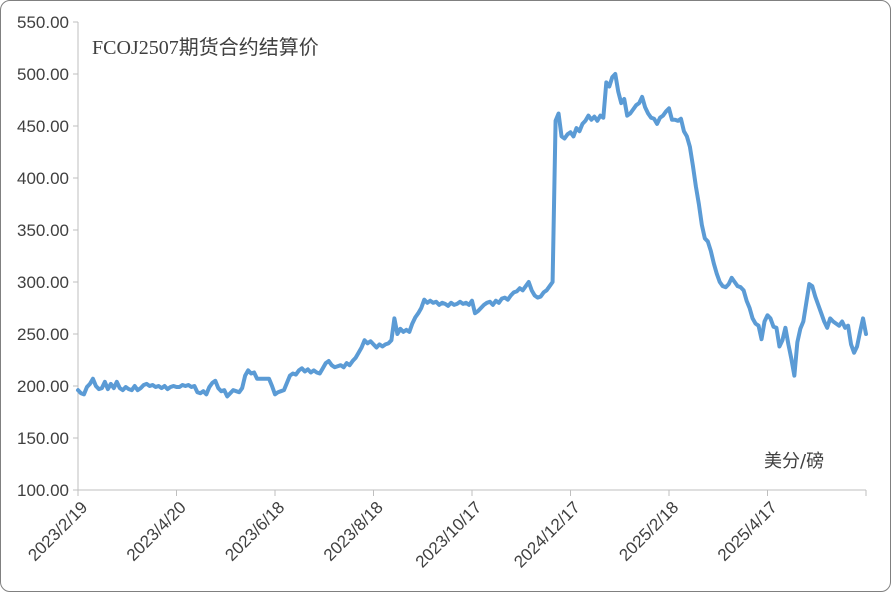 Image resolution: width=891 pixels, height=592 pixels. Describe the element at coordinates (449, 535) in the screenshot. I see `x-tick-label: 2023/10/17` at that location.